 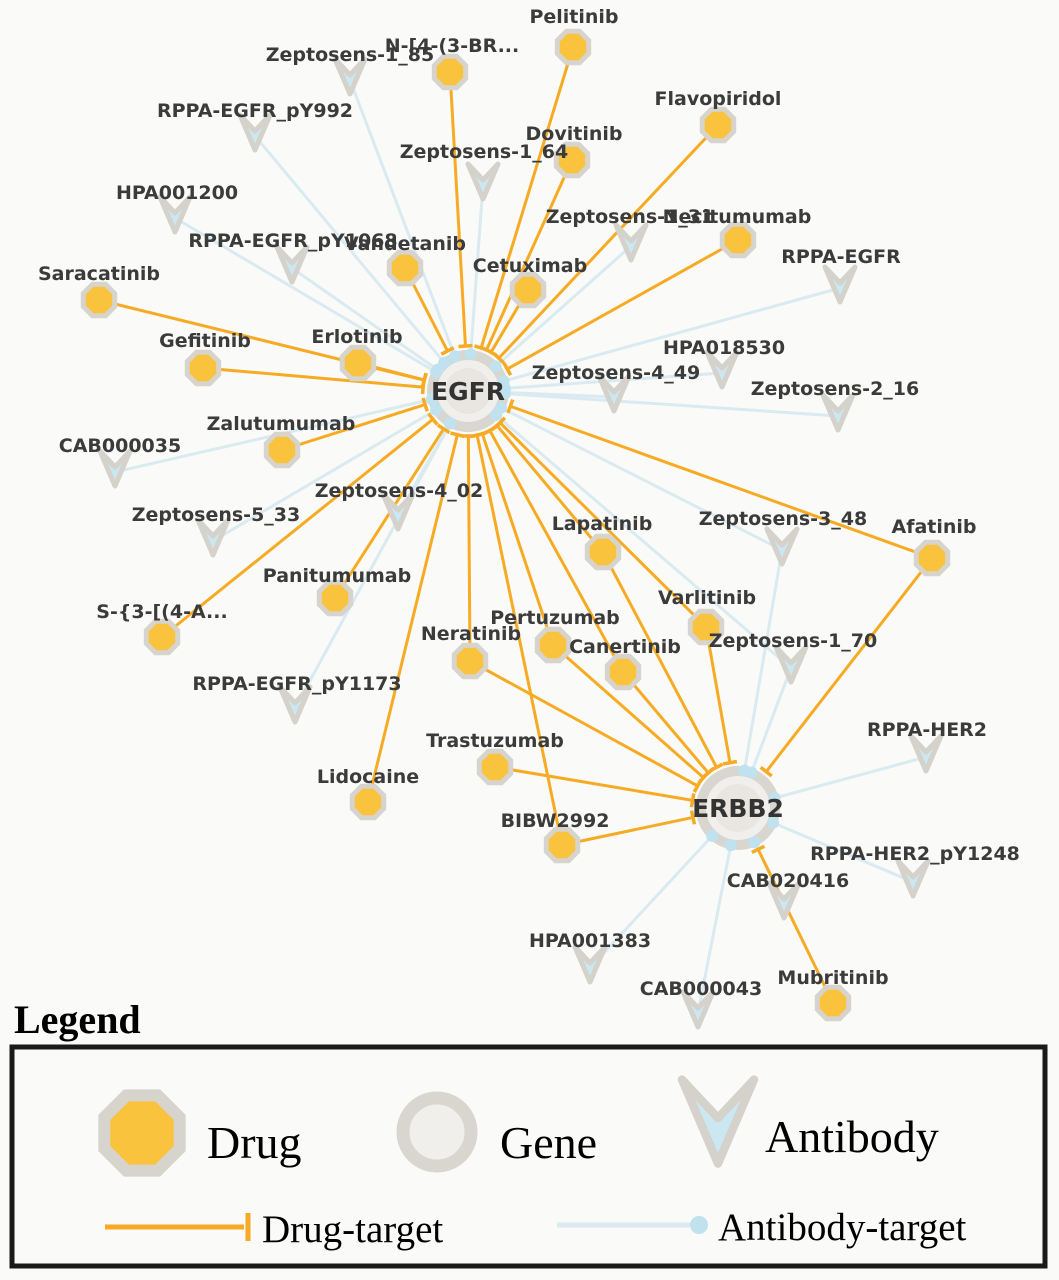 I want to click on drug-node-saracatinib, so click(x=99, y=300).